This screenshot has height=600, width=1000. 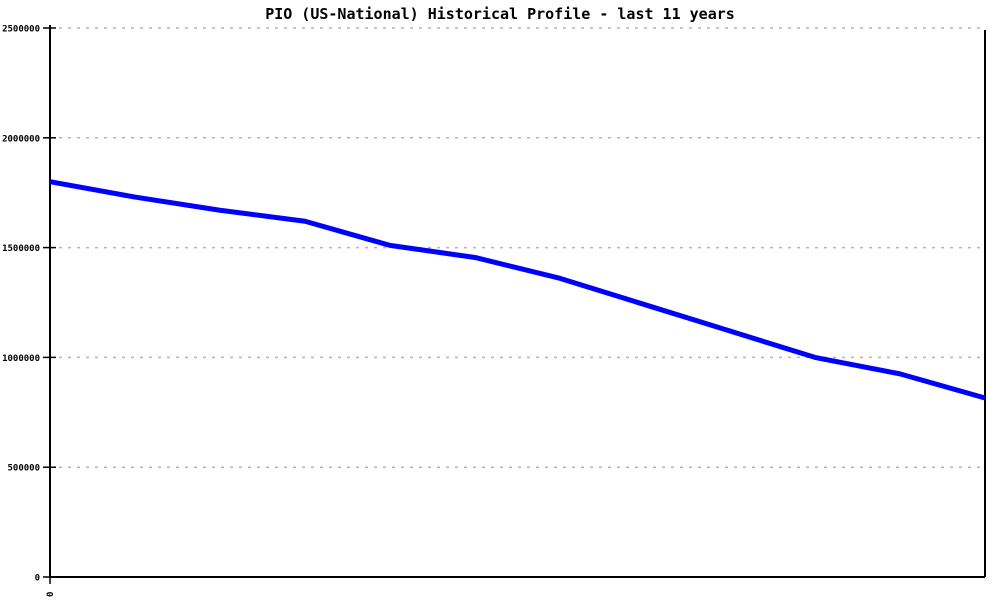 I want to click on y-tick-label: 2000000, so click(x=21, y=139).